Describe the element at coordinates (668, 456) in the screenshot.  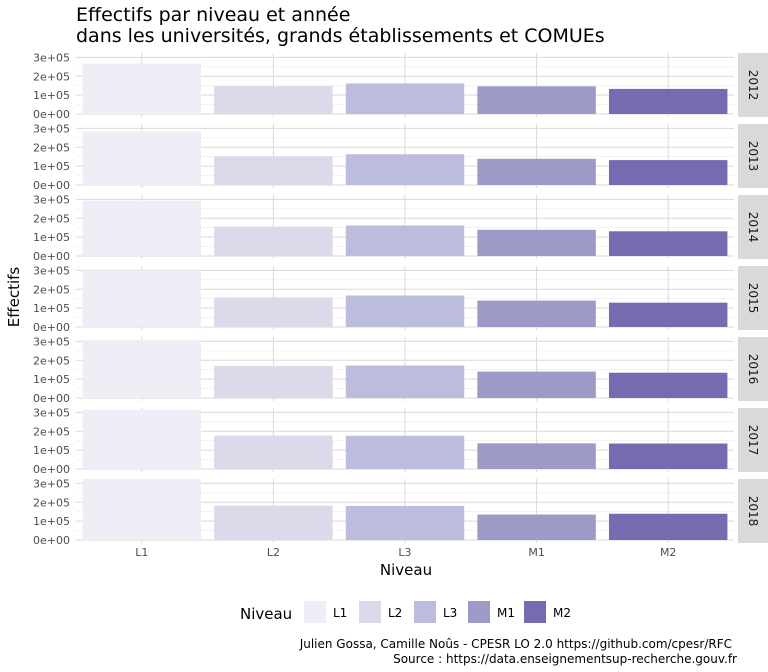
I see `bar-2017-M2` at that location.